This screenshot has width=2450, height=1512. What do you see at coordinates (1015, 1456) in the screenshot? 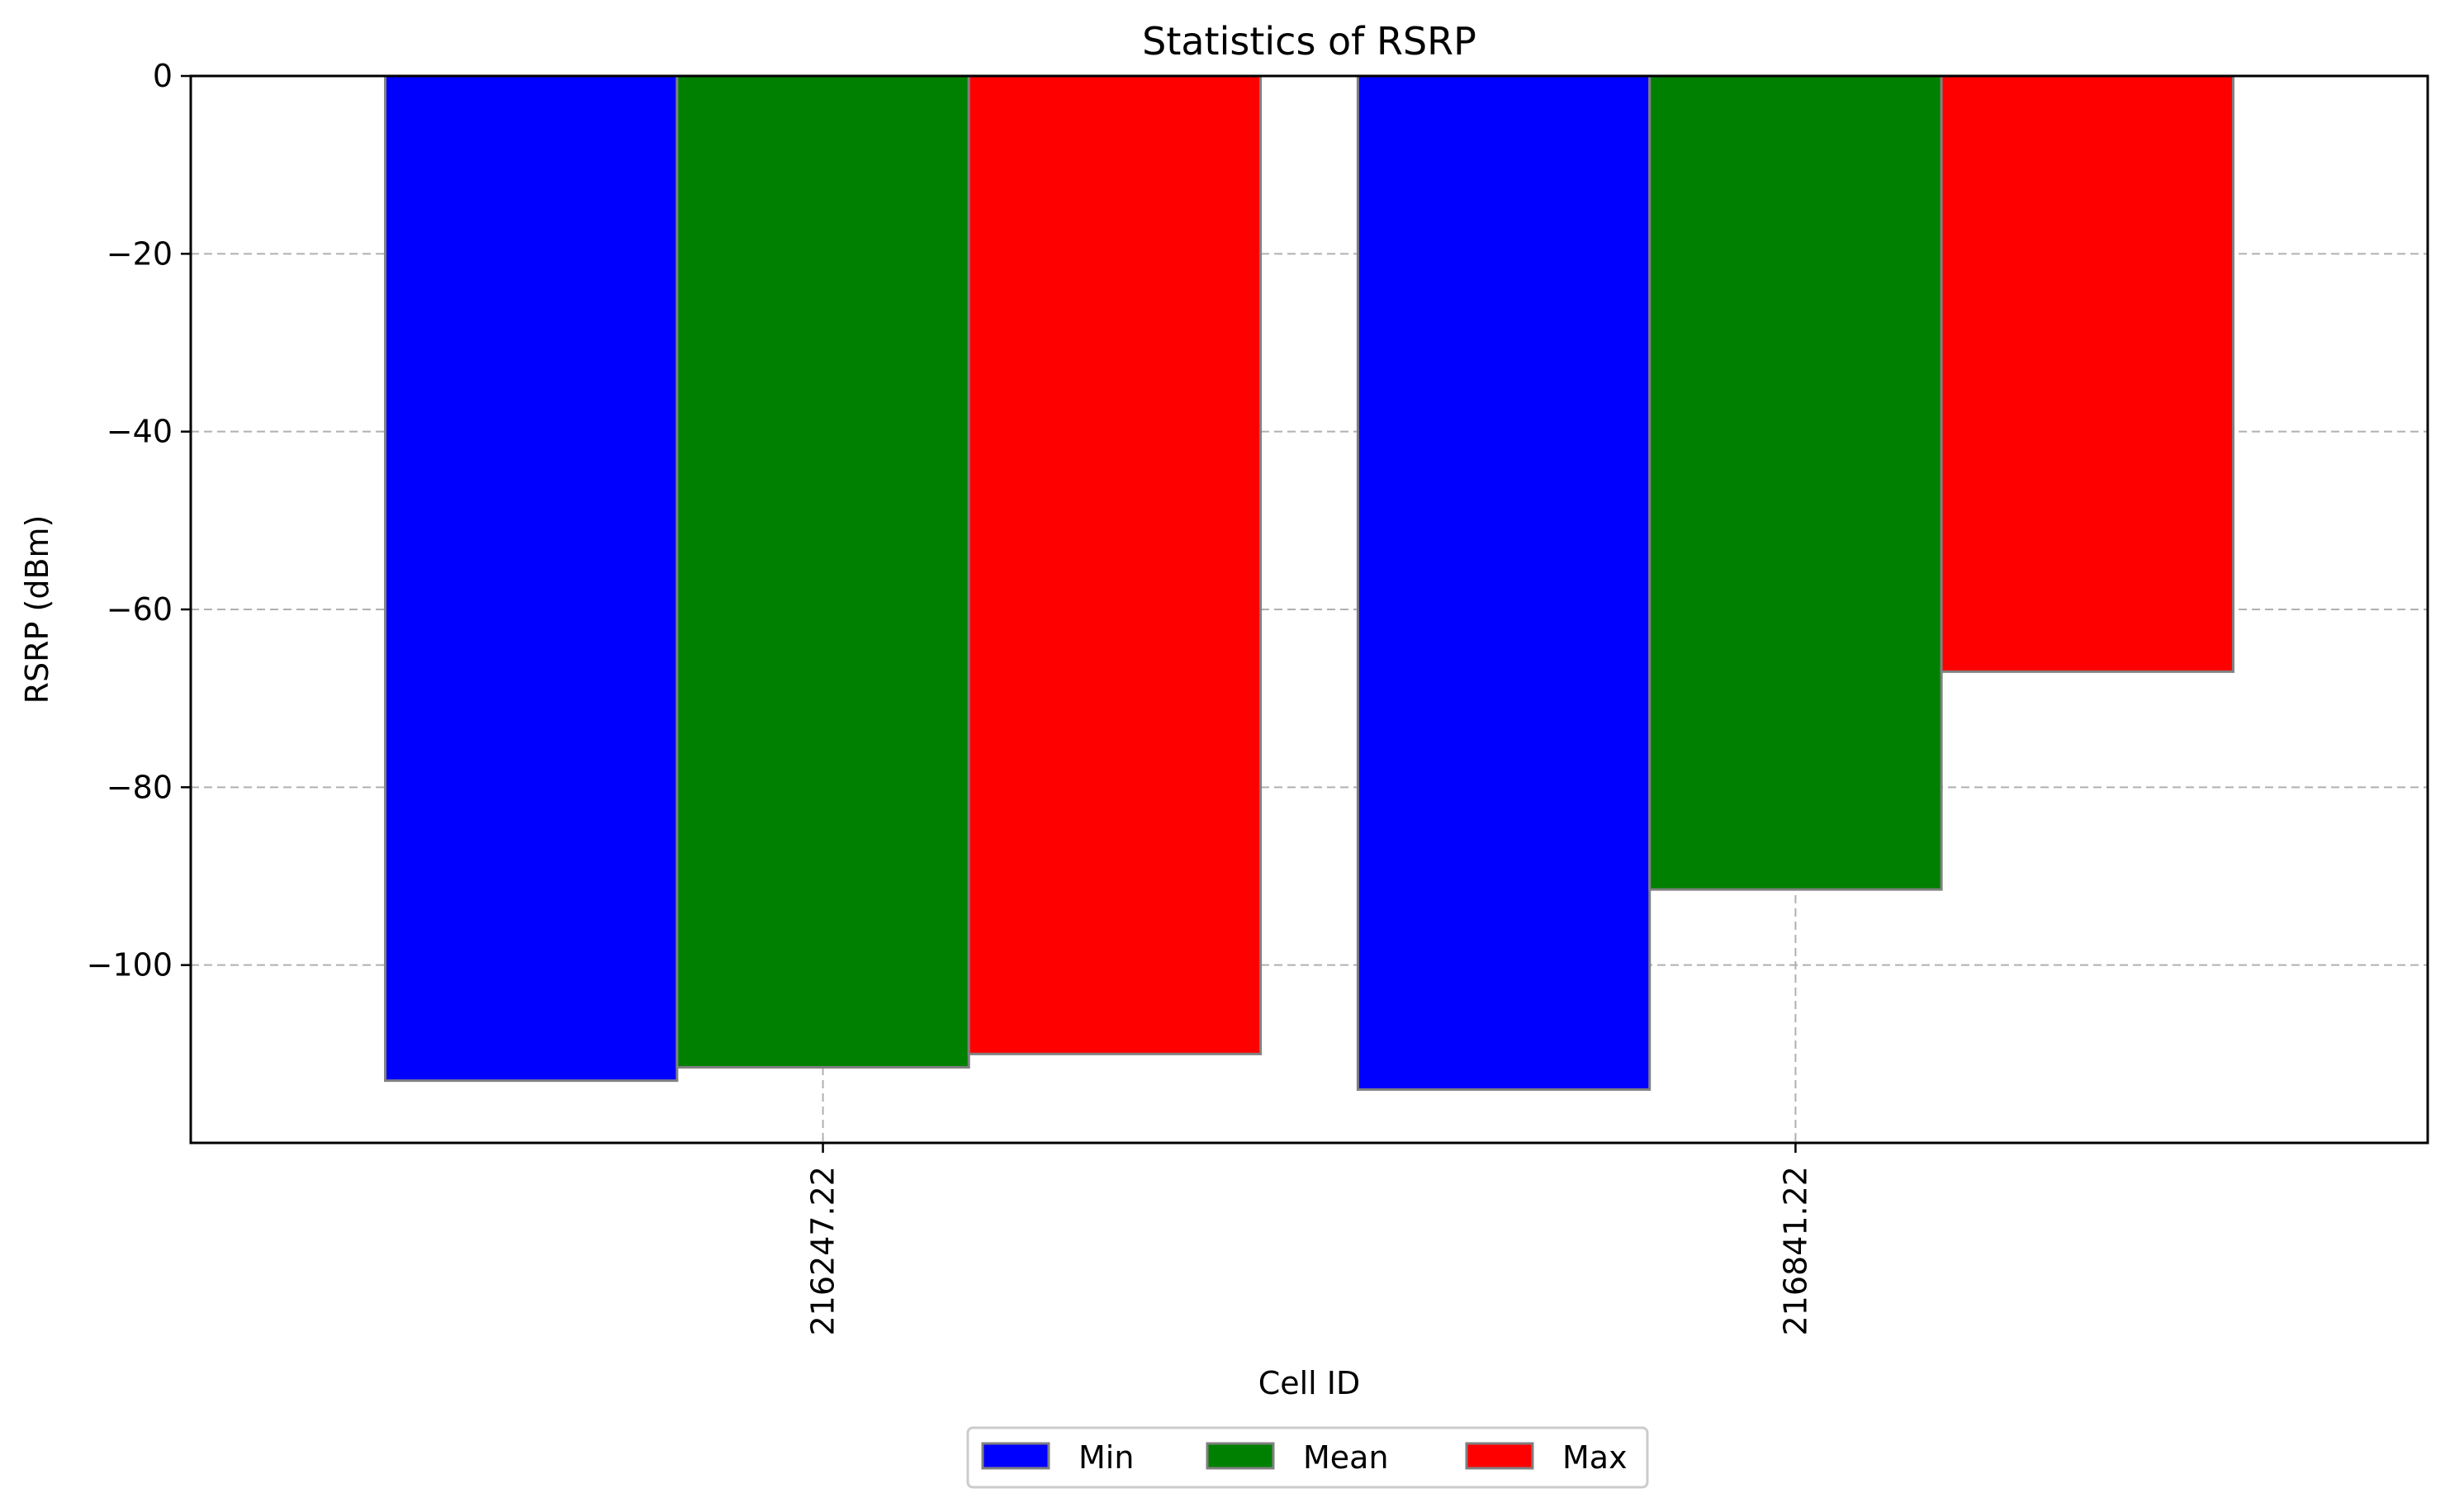
I see `legend-swatch-min` at bounding box center [1015, 1456].